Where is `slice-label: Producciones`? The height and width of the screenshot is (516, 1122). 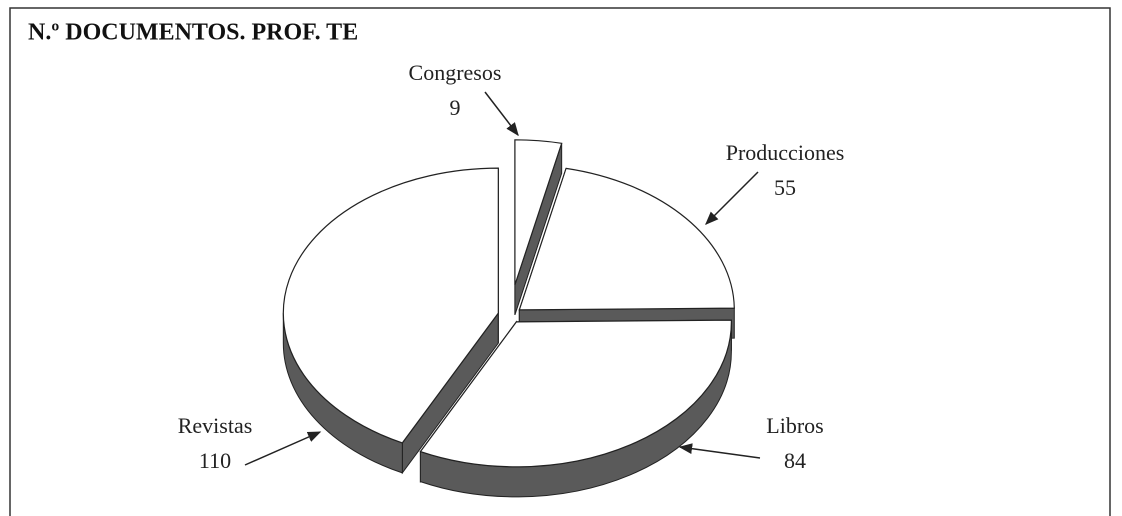
slice-label: Producciones is located at coordinates (785, 152).